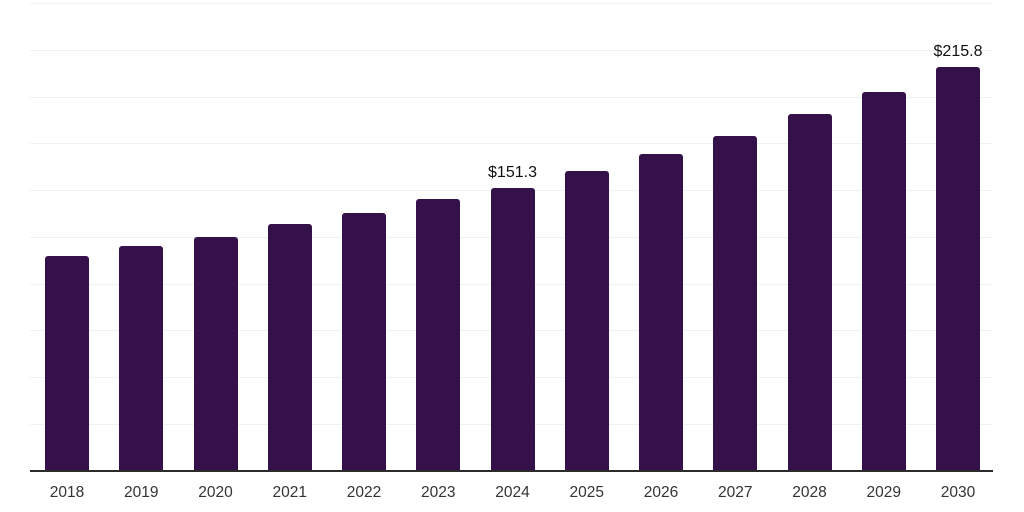 This screenshot has width=1024, height=512. Describe the element at coordinates (958, 268) in the screenshot. I see `bar-2030` at that location.